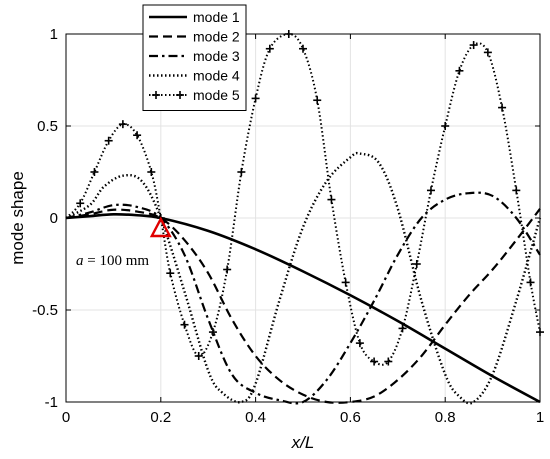 Image resolution: width=550 pixels, height=459 pixels. What do you see at coordinates (160, 417) in the screenshot?
I see `x-tick-label: 0.2` at bounding box center [160, 417].